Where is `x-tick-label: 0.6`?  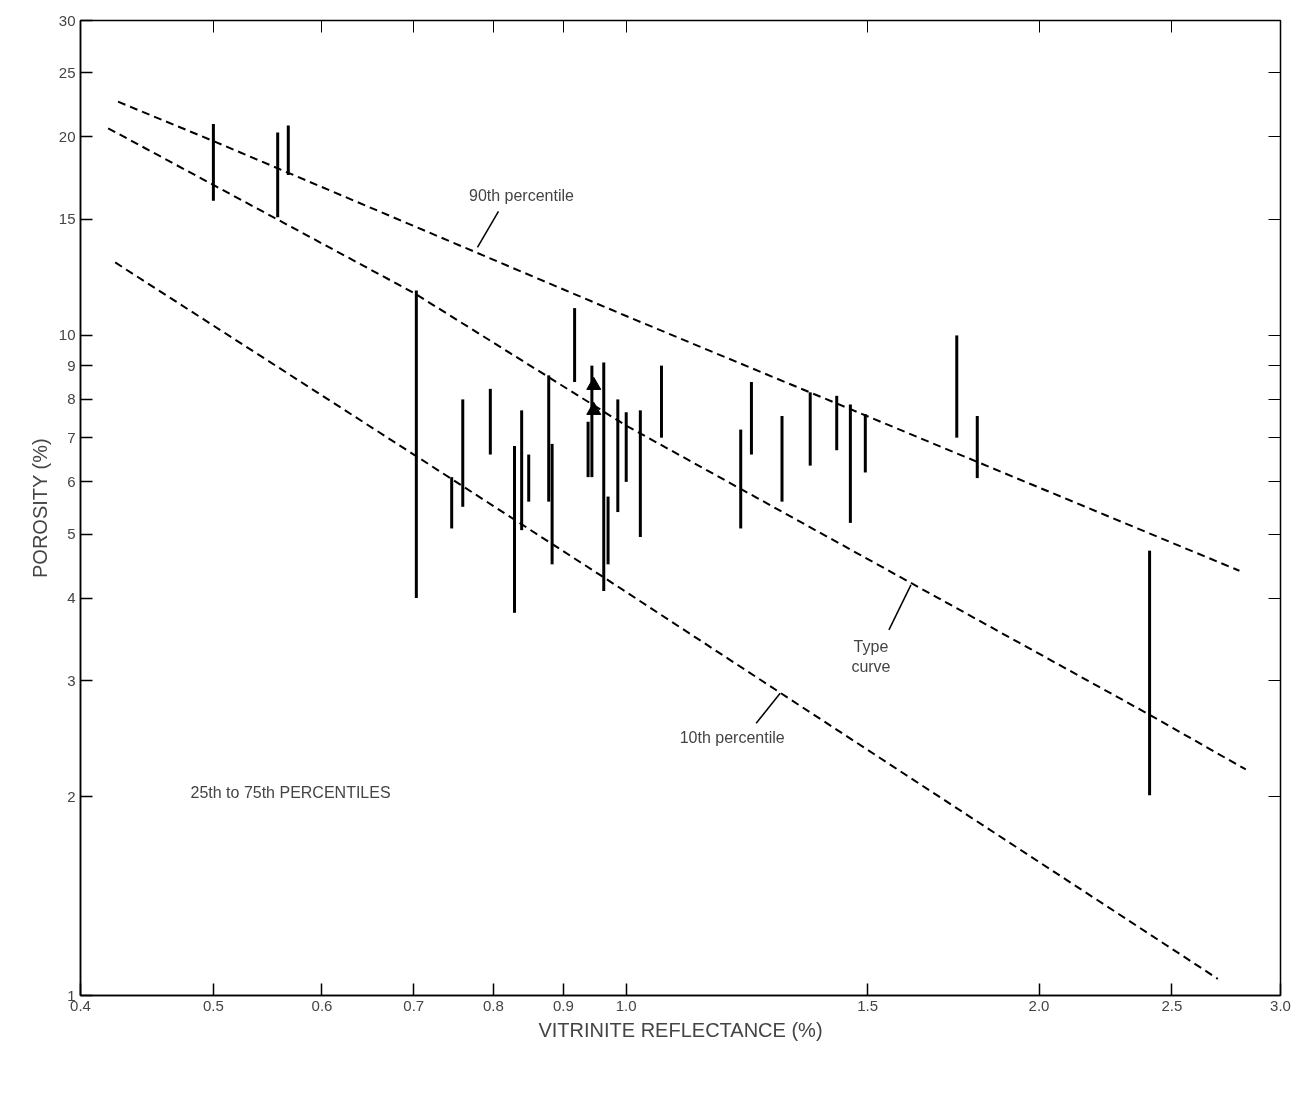
x-tick-label: 0.6 is located at coordinates (322, 1005).